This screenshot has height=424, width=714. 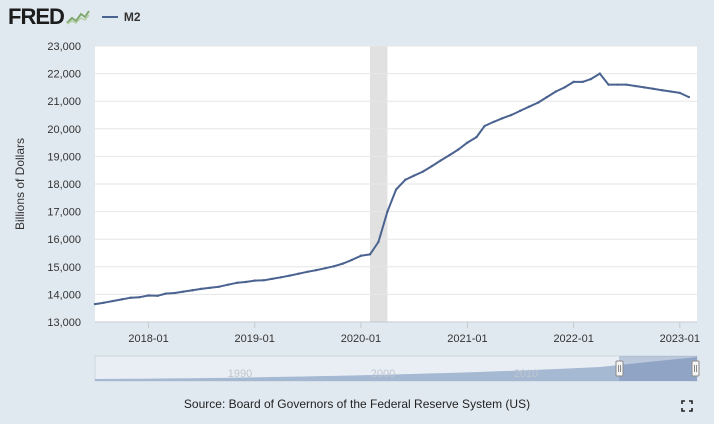 What do you see at coordinates (78, 17) in the screenshot?
I see `fred-graph-icon` at bounding box center [78, 17].